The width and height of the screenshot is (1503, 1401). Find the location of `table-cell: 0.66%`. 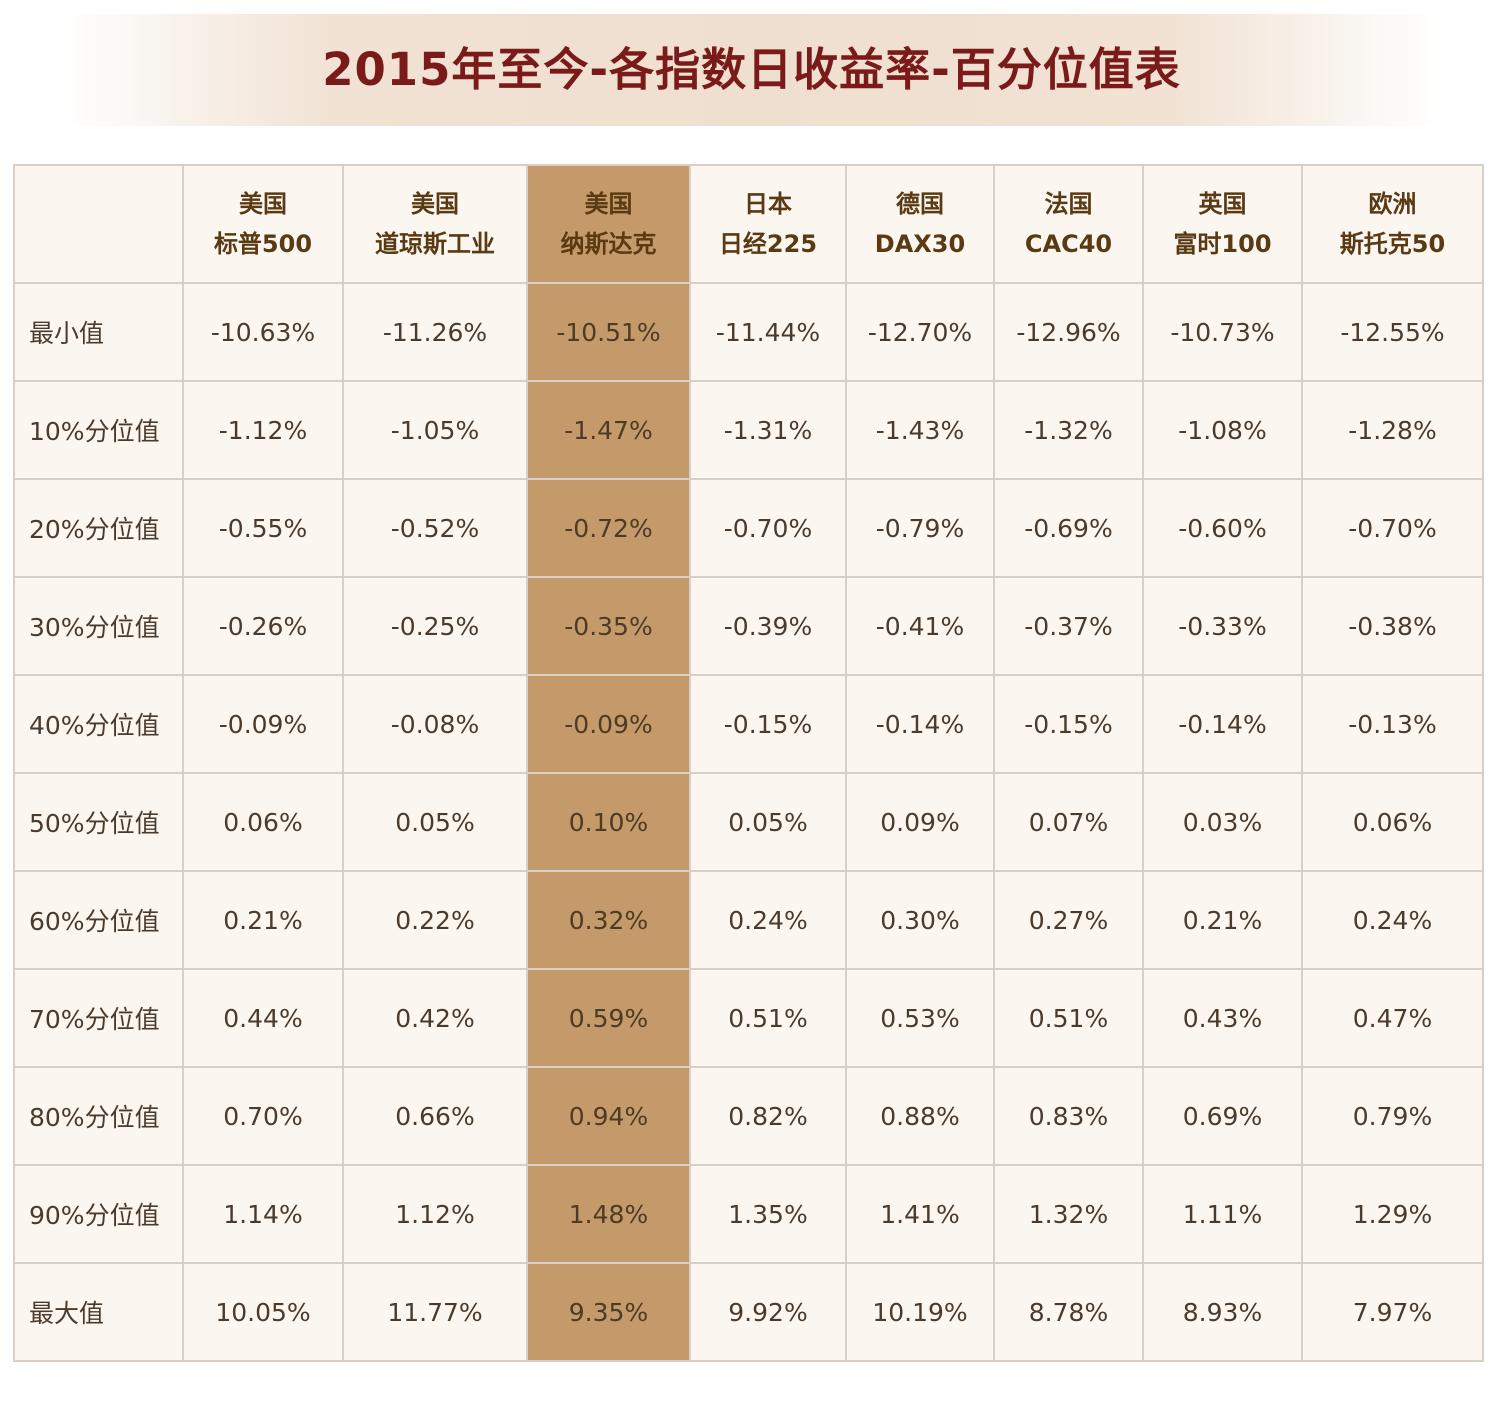

table-cell: 0.66% is located at coordinates (435, 1116).